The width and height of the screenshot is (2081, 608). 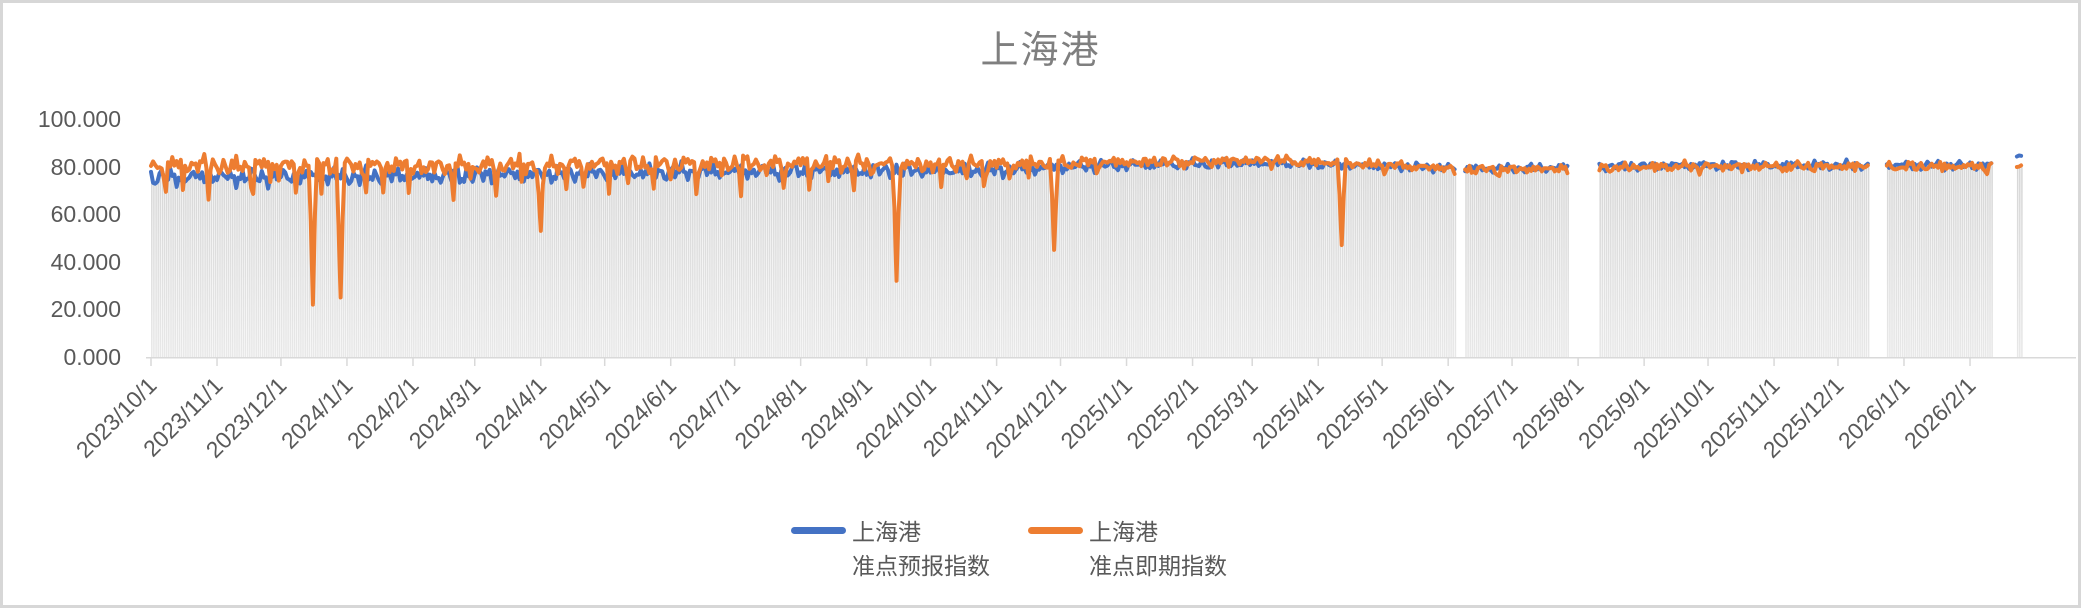 I want to click on chart-title: 上海港, so click(x=1040, y=51).